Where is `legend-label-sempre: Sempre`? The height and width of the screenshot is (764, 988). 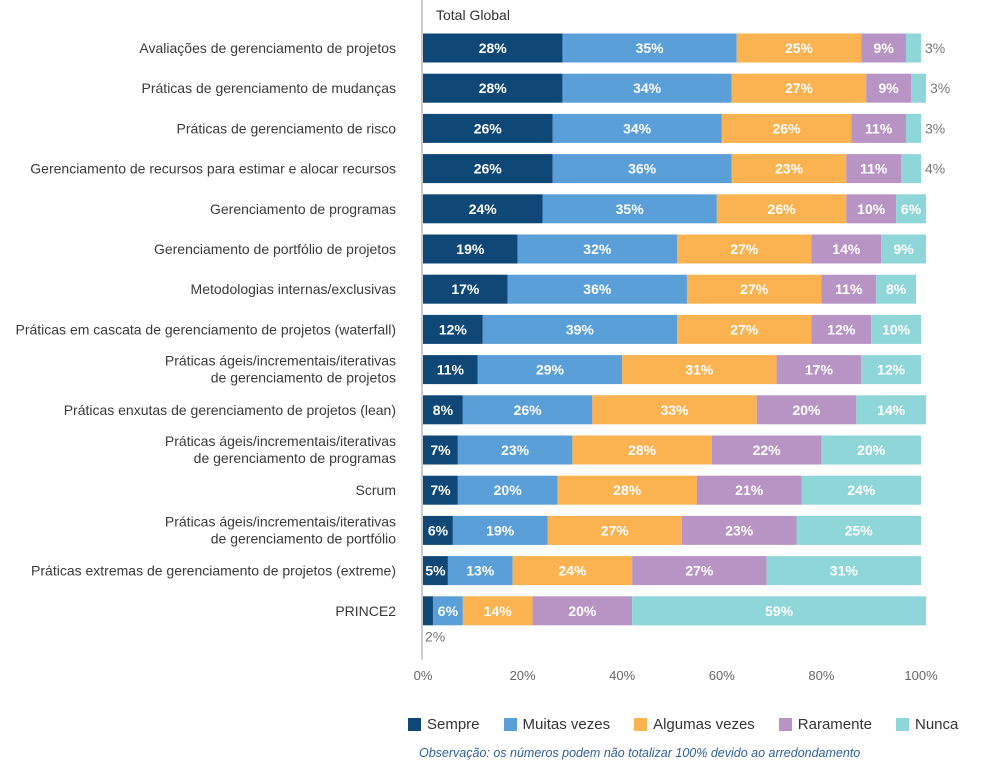 legend-label-sempre: Sempre is located at coordinates (453, 724).